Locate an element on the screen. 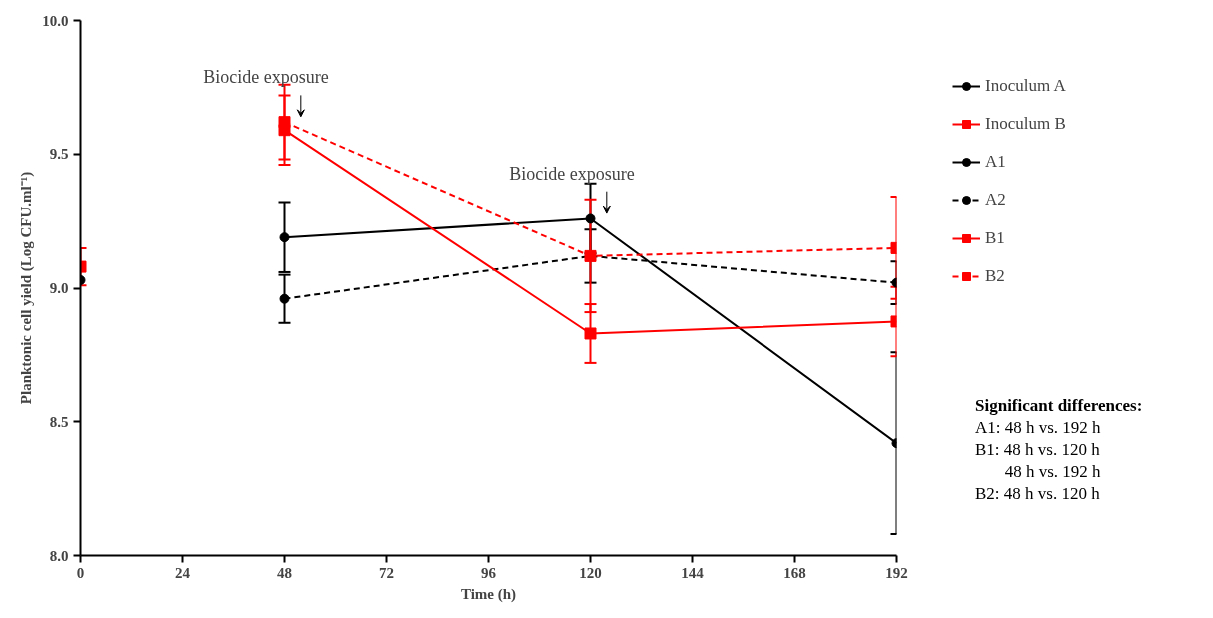 The image size is (1213, 618). legend-label: A1 is located at coordinates (996, 162).